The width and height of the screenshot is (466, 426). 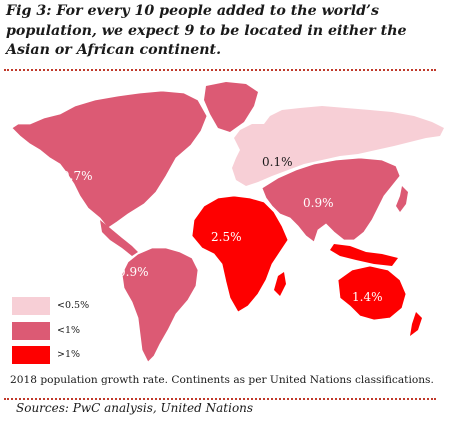 I want to click on asia-shape, so click(x=331, y=200).